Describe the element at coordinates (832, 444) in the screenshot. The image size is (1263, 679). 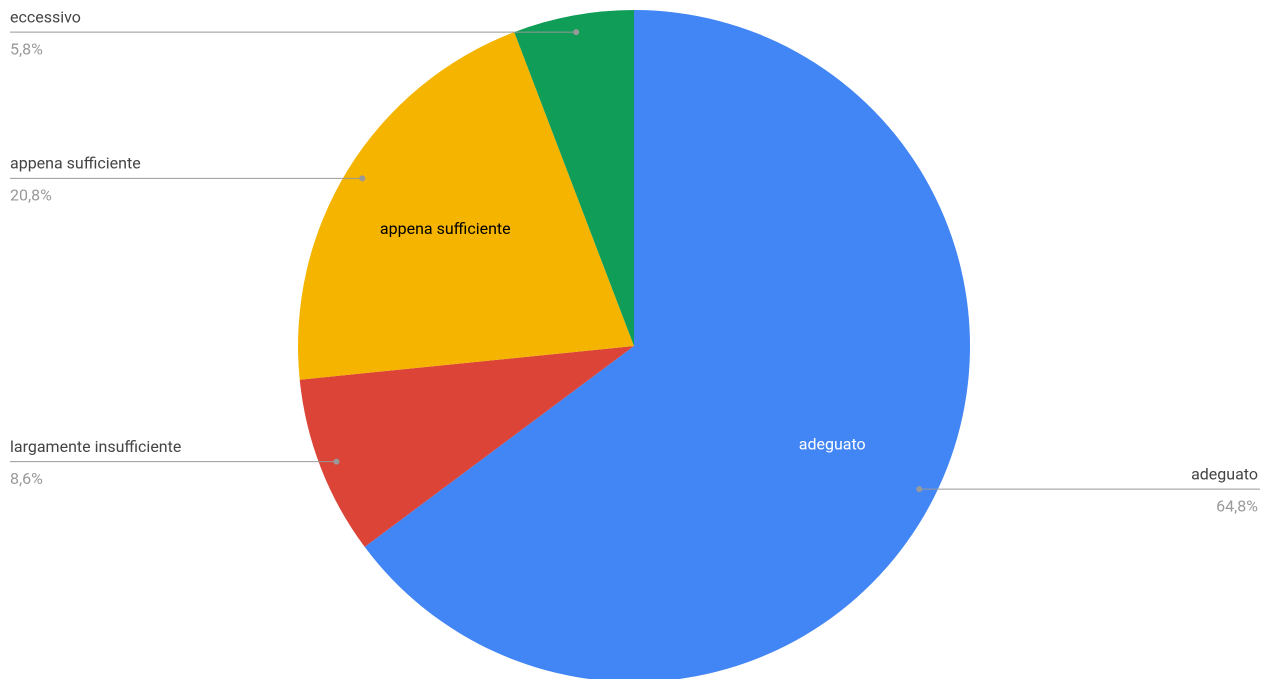
I see `slice-label: adeguato` at that location.